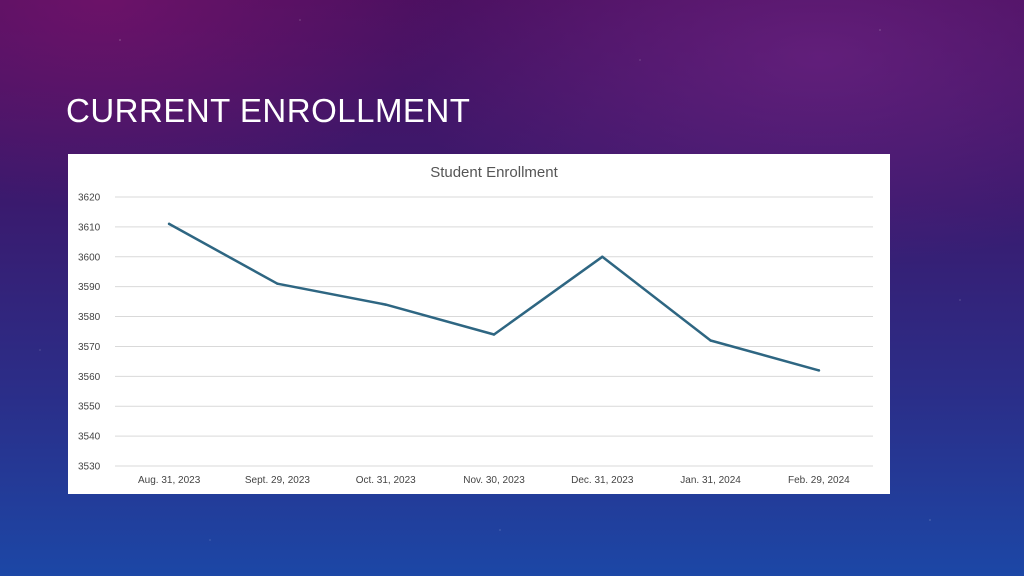 The image size is (1024, 576). What do you see at coordinates (89, 333) in the screenshot?
I see `y-axis-ticks: 3530 3540 3550 3560 3570 3580 3590 3600 3610 3620` at bounding box center [89, 333].